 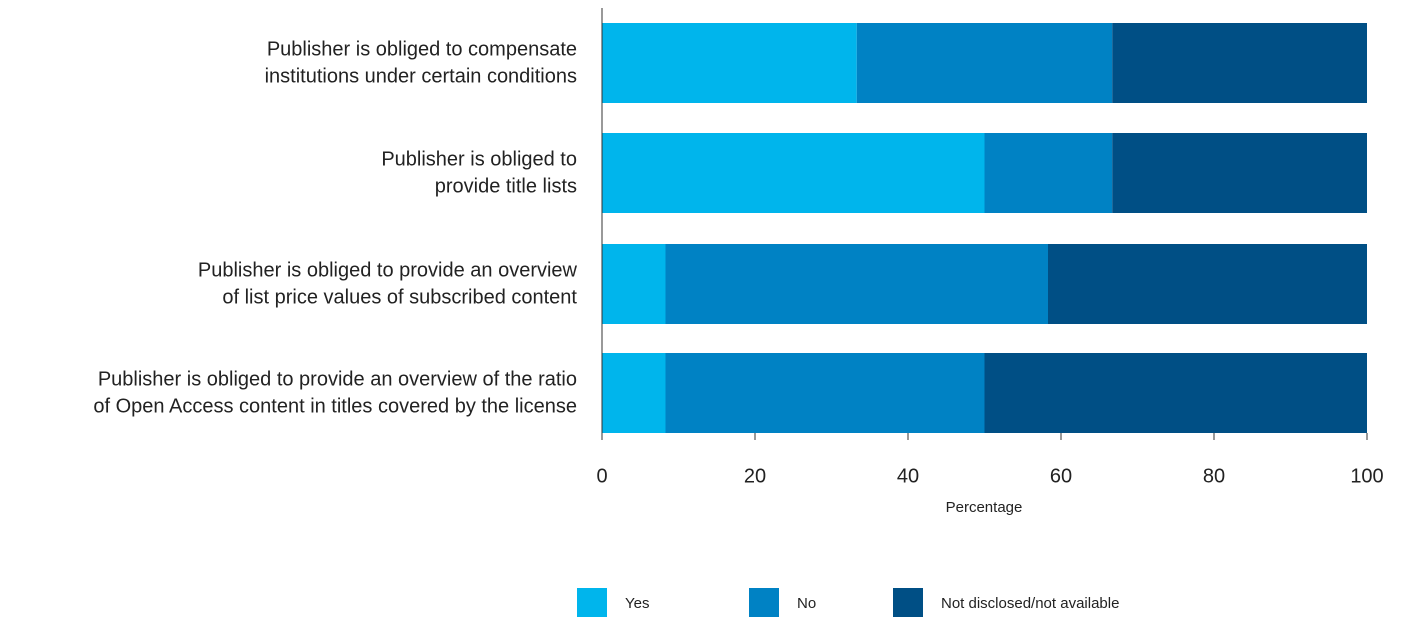 I want to click on legend-label: No, so click(x=806, y=603).